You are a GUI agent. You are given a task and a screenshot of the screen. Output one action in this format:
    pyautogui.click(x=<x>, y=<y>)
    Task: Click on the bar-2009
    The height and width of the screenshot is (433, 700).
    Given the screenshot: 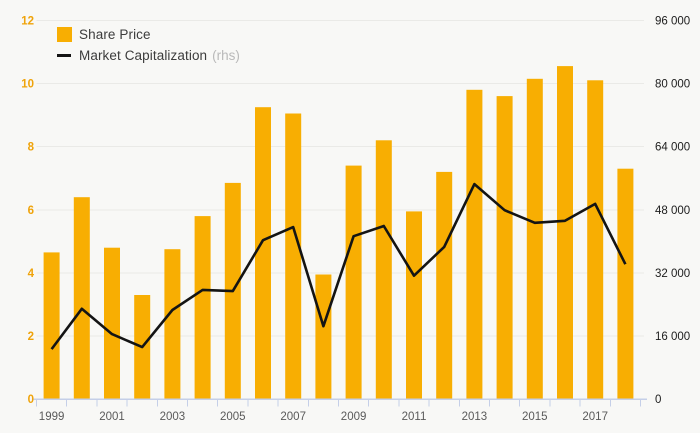 What is the action you would take?
    pyautogui.click(x=353, y=282)
    